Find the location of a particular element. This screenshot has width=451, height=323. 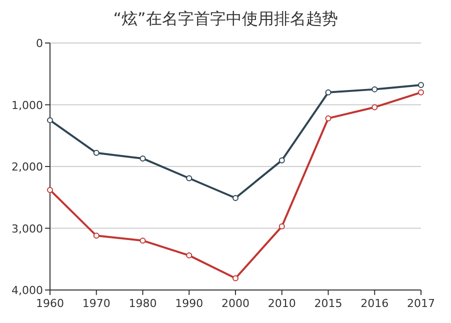

x-tick-label: 2016 is located at coordinates (374, 303).